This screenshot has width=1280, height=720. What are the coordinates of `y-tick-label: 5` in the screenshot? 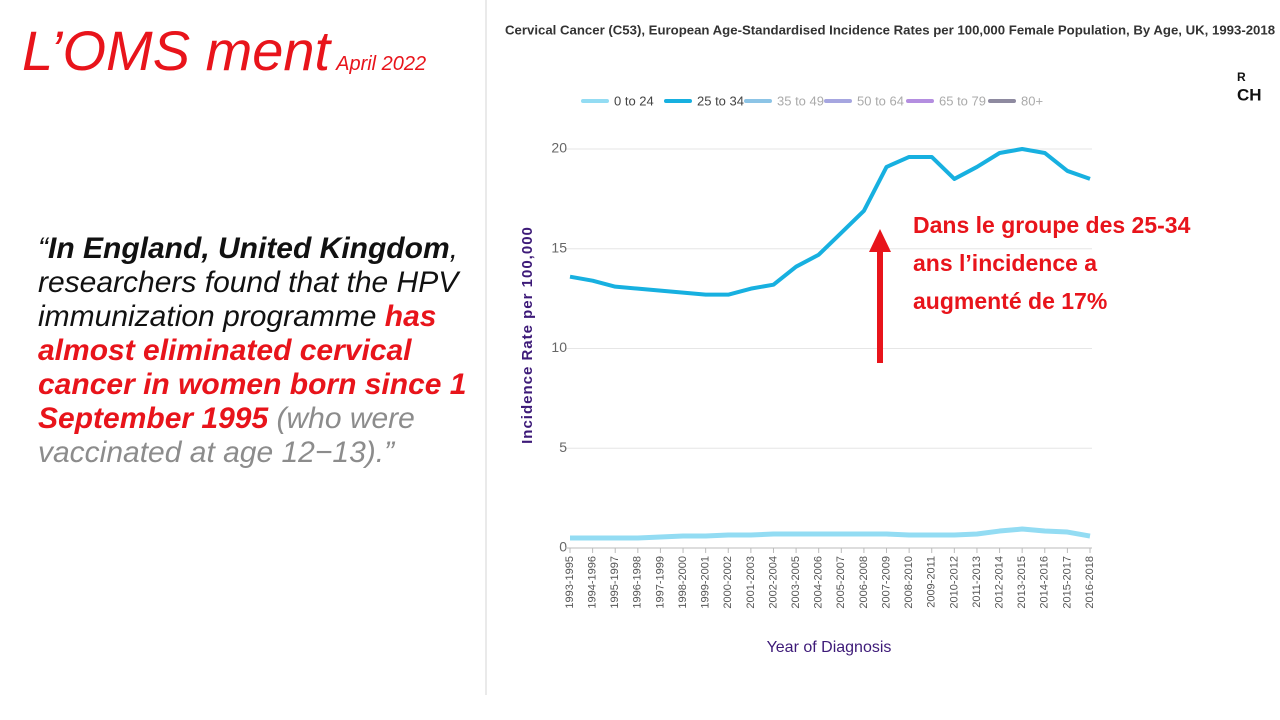 It's located at (563, 447).